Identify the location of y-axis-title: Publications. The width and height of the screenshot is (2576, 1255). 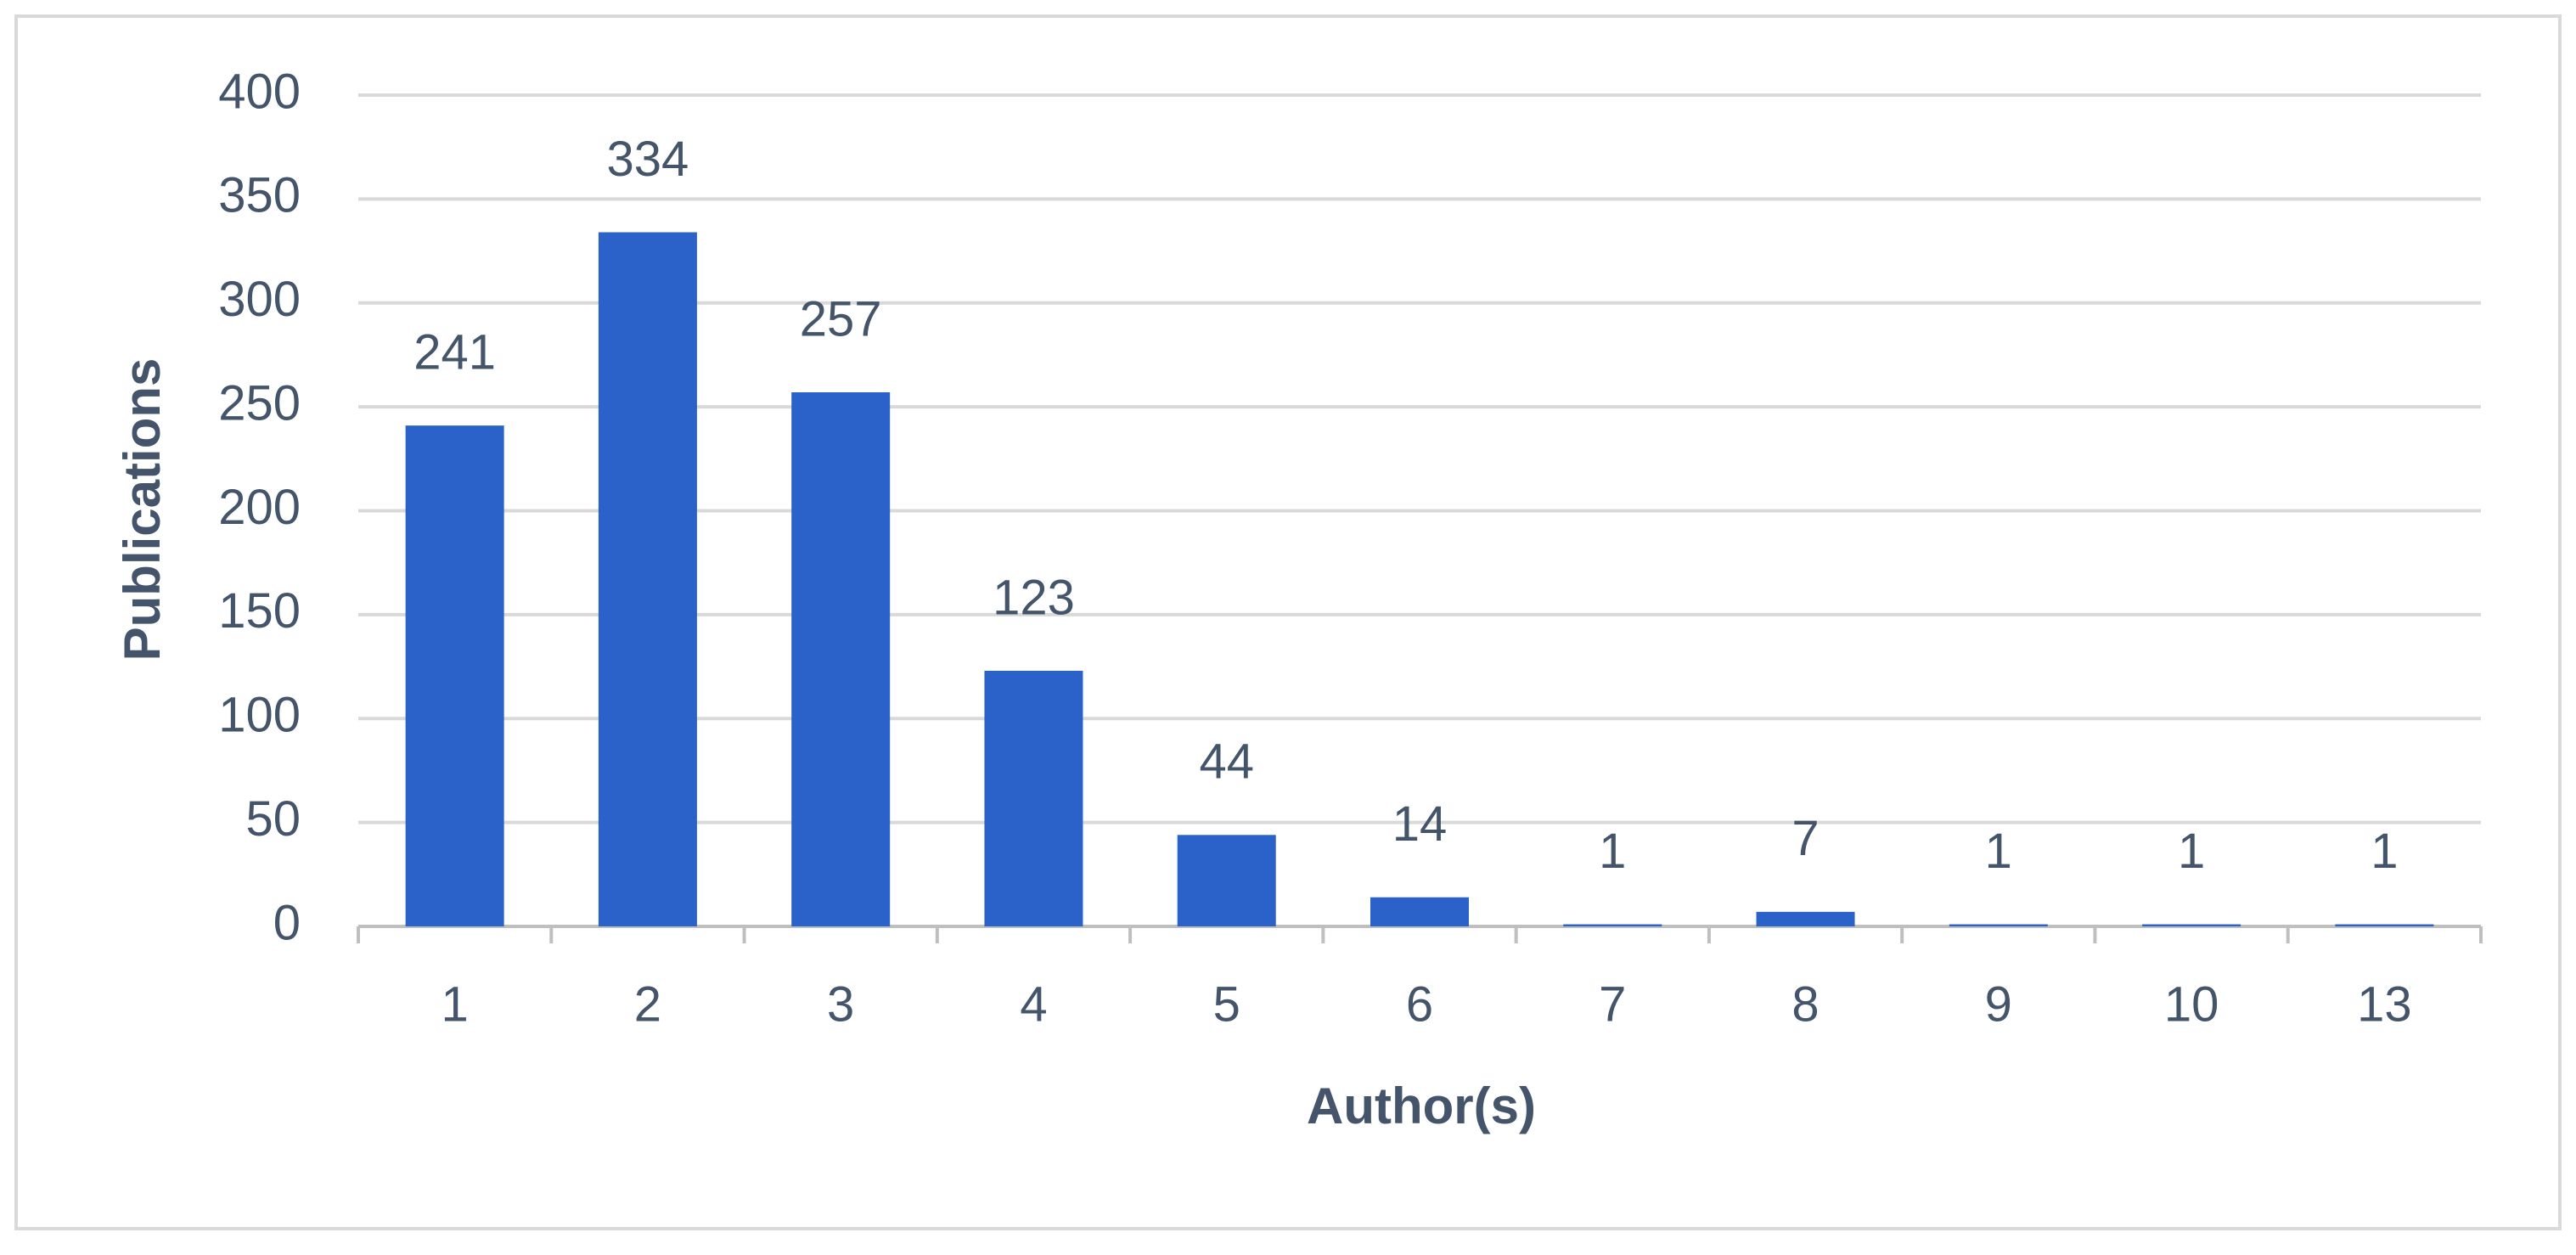
(142, 509).